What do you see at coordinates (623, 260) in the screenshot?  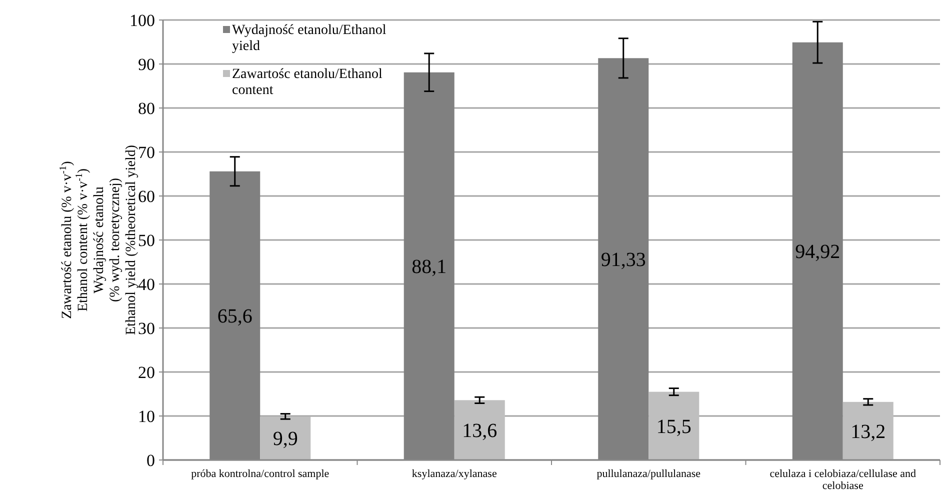 I see `data-label: 91,33` at bounding box center [623, 260].